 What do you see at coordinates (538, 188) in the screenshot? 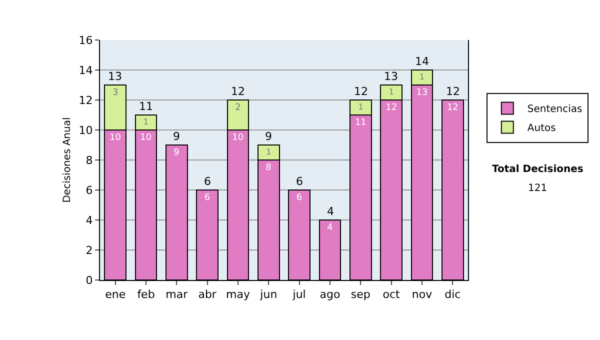
I see `text: 121` at bounding box center [538, 188].